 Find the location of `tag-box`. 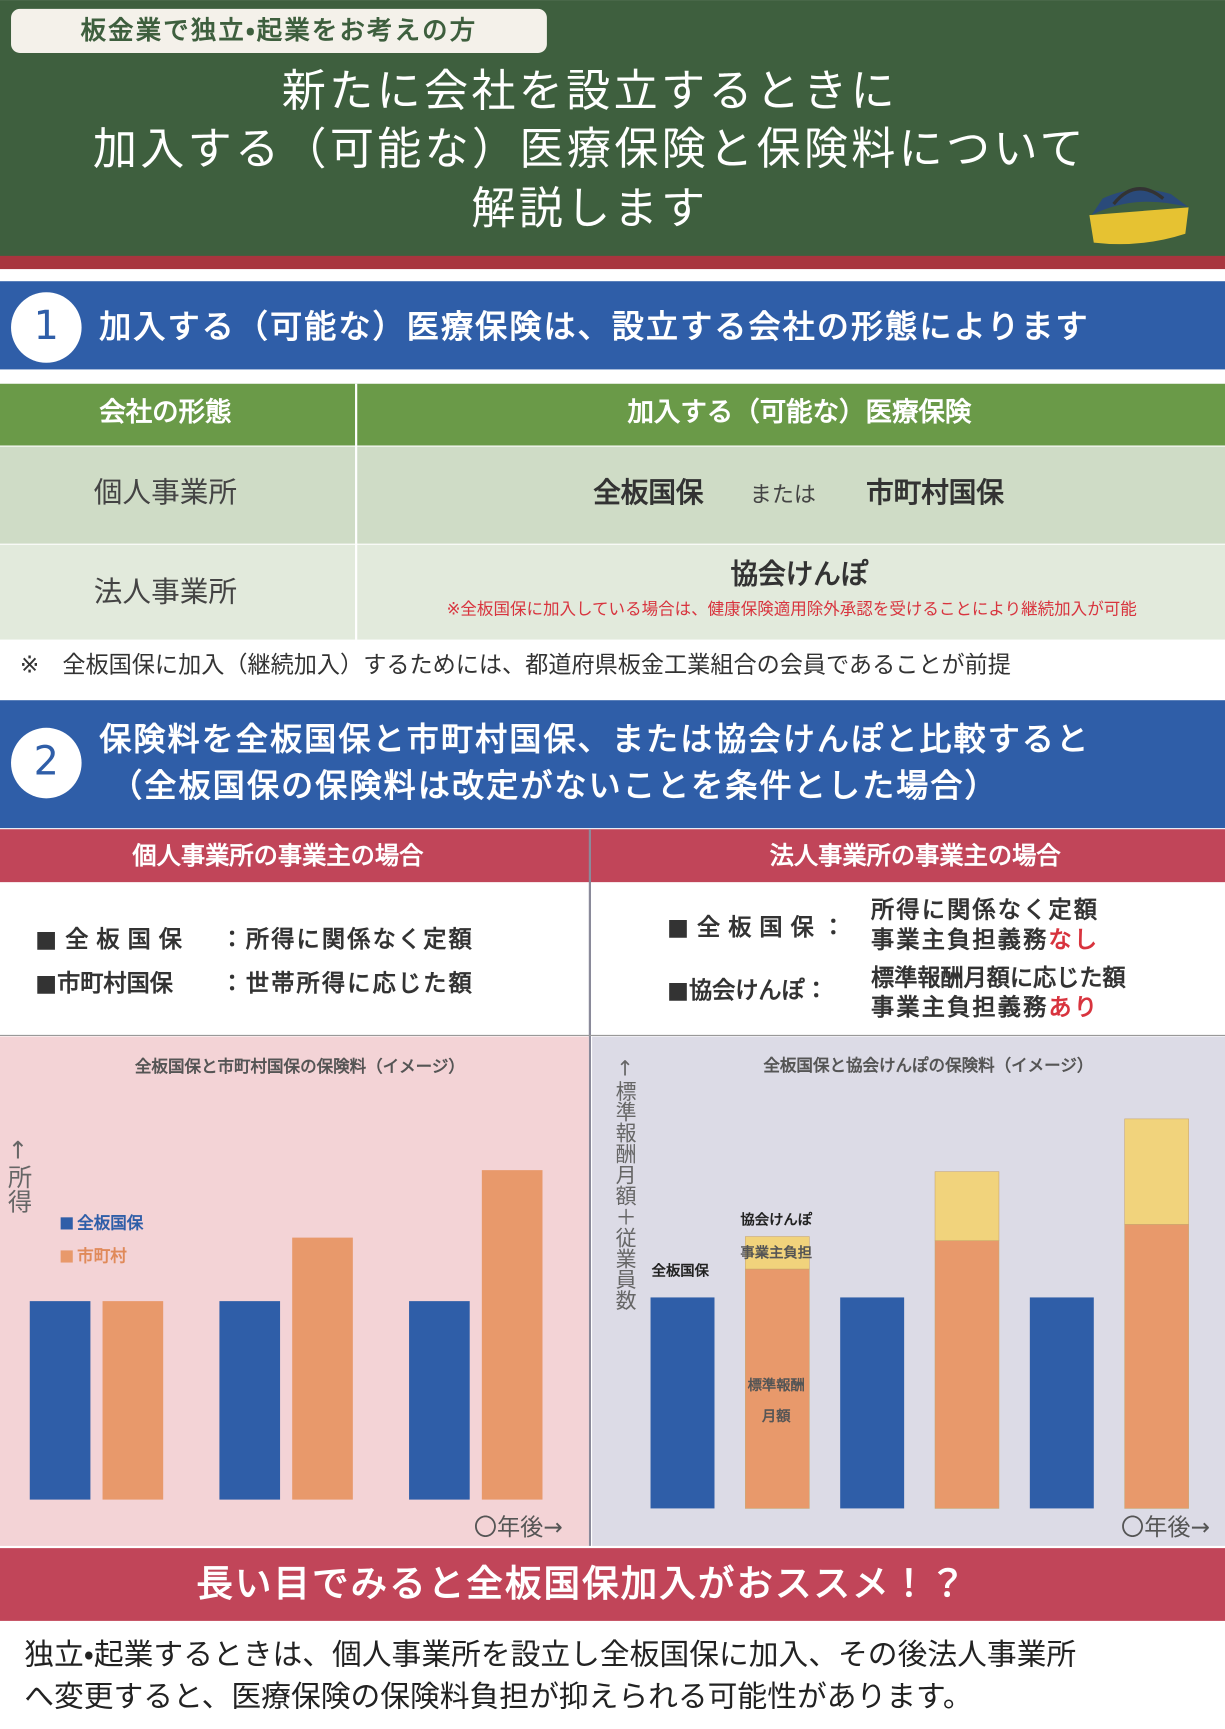

tag-box is located at coordinates (279, 30).